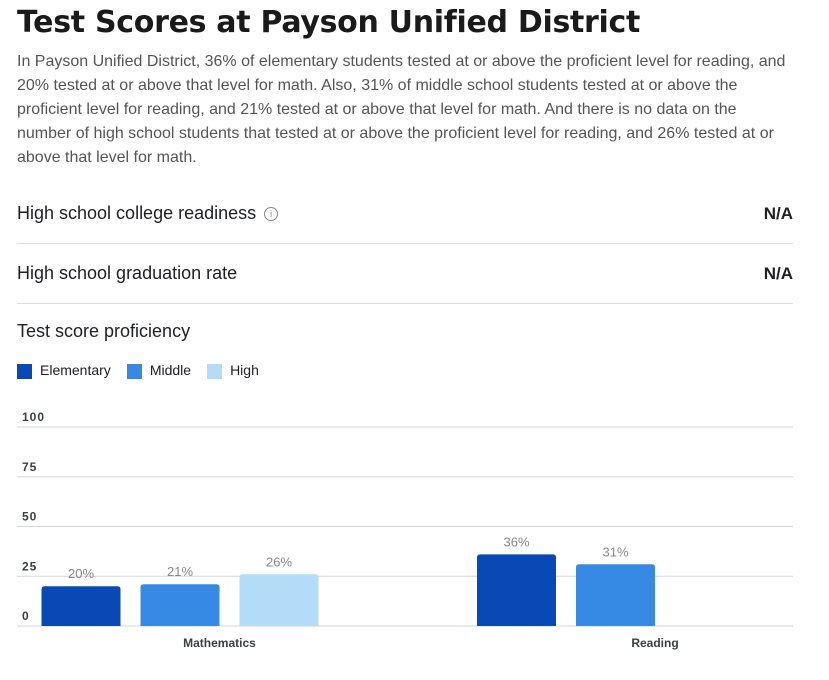 The image size is (829, 680). What do you see at coordinates (29, 517) in the screenshot?
I see `y-tick-label: 50` at bounding box center [29, 517].